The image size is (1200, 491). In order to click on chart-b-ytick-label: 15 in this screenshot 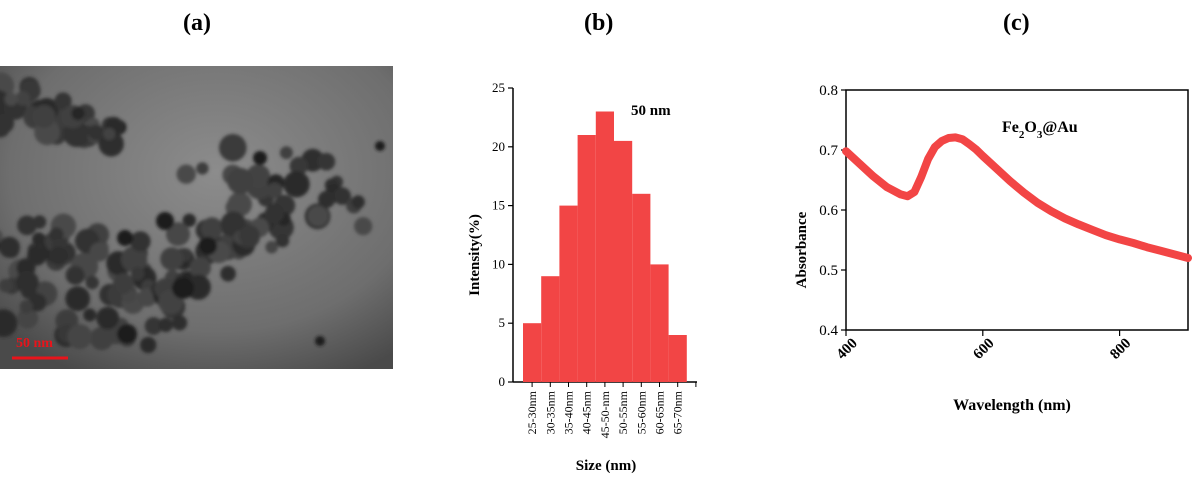, I will do `click(498, 205)`.